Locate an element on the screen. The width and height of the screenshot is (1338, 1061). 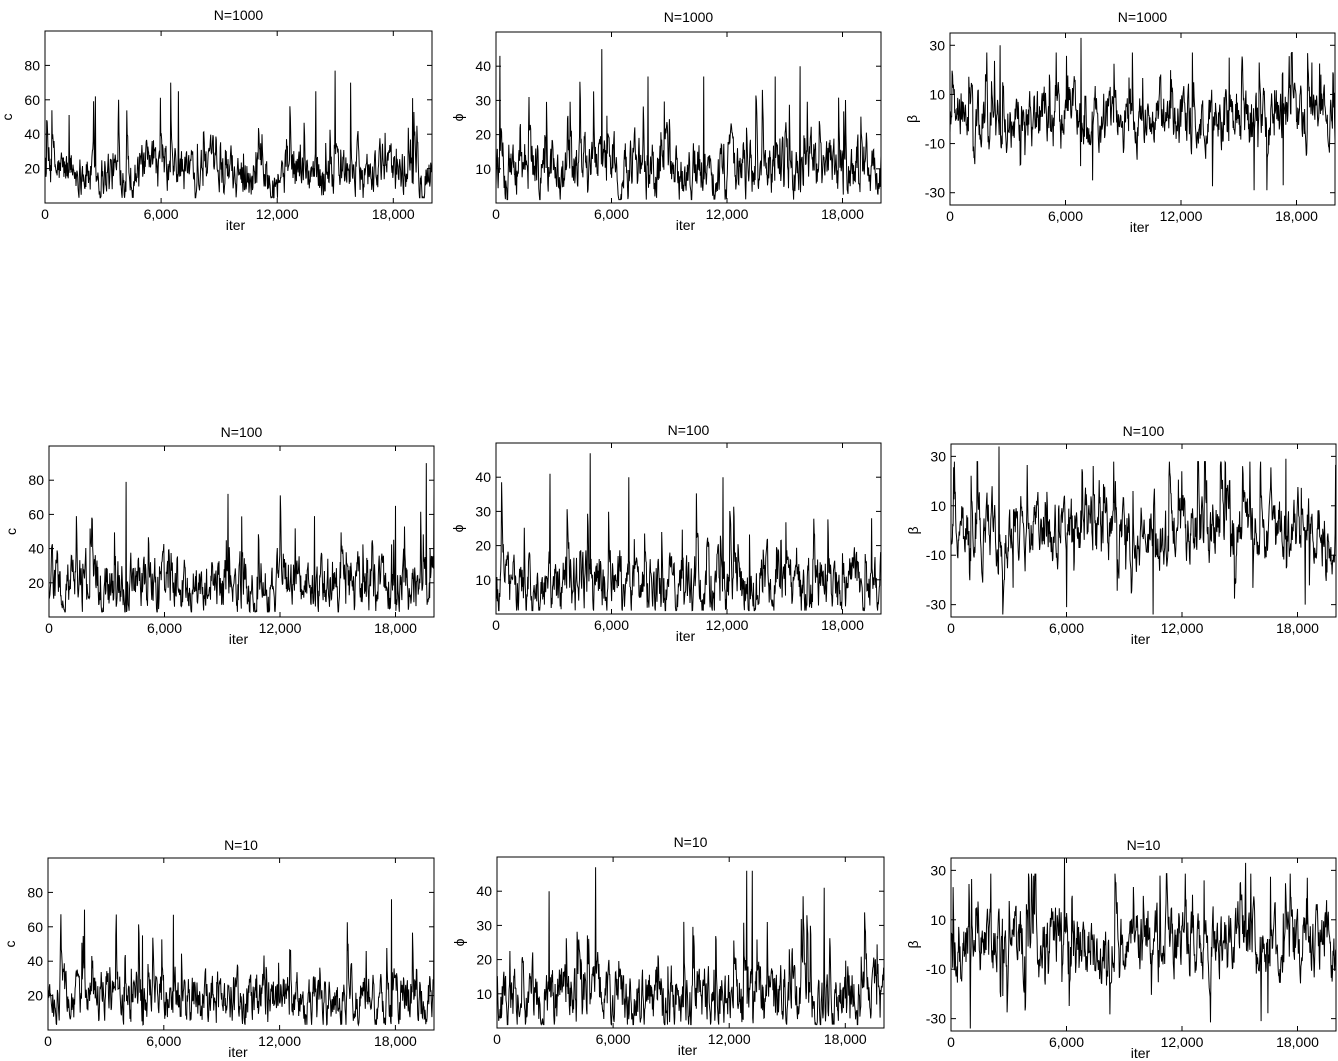
trace-panel: N=100 6,000 12,000 18,000-30-101030iterβ is located at coordinates (1120, 949).